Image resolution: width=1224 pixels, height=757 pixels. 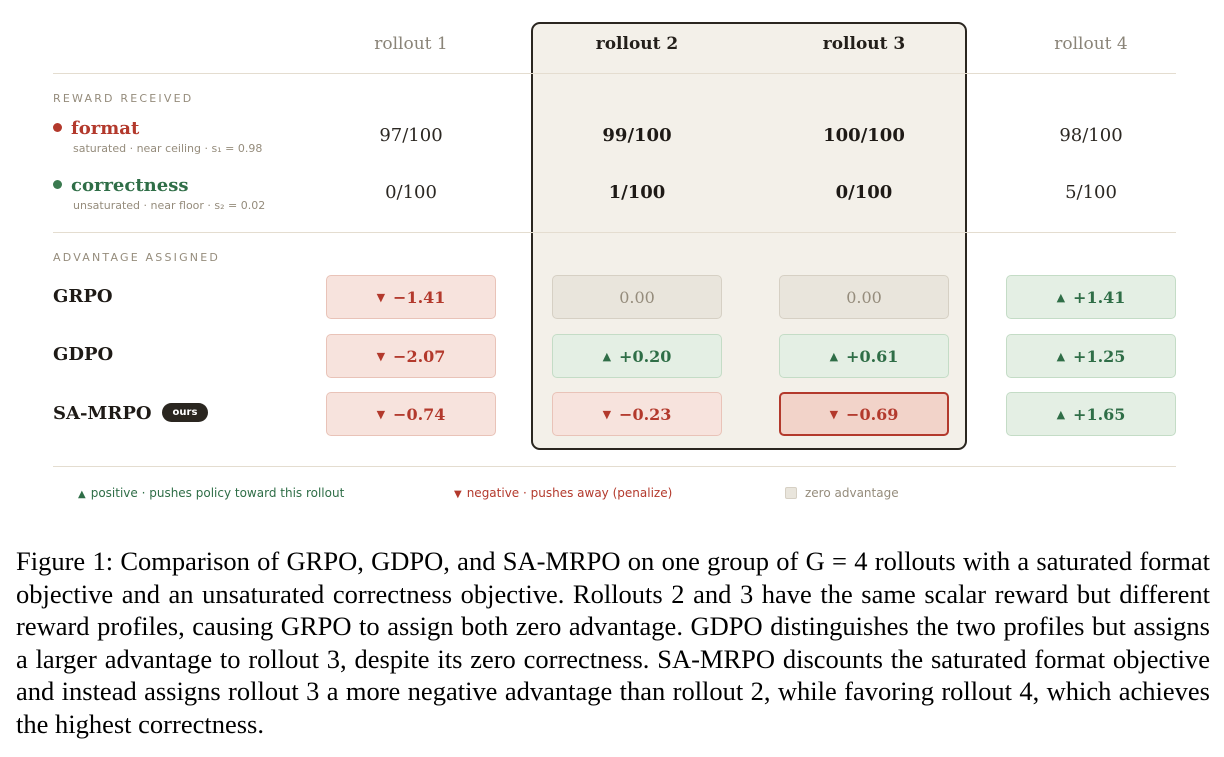 What do you see at coordinates (614, 466) in the screenshot?
I see `divider-bottom` at bounding box center [614, 466].